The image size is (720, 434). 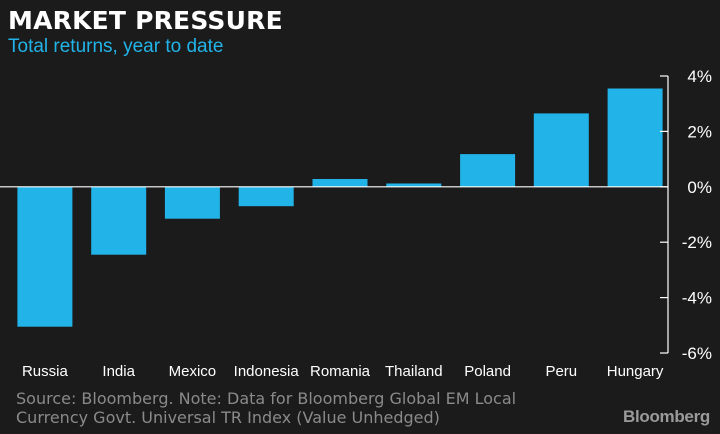 What do you see at coordinates (699, 131) in the screenshot?
I see `y-tick-label: 2%` at bounding box center [699, 131].